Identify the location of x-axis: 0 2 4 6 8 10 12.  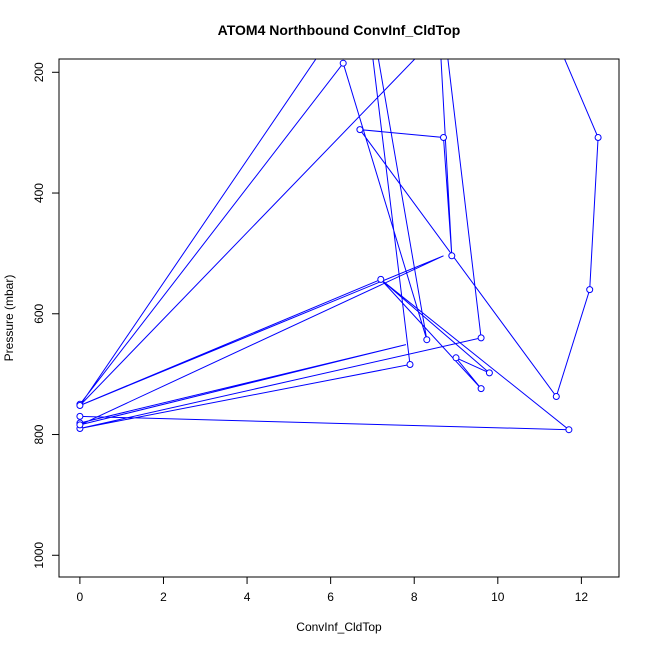
(333, 590).